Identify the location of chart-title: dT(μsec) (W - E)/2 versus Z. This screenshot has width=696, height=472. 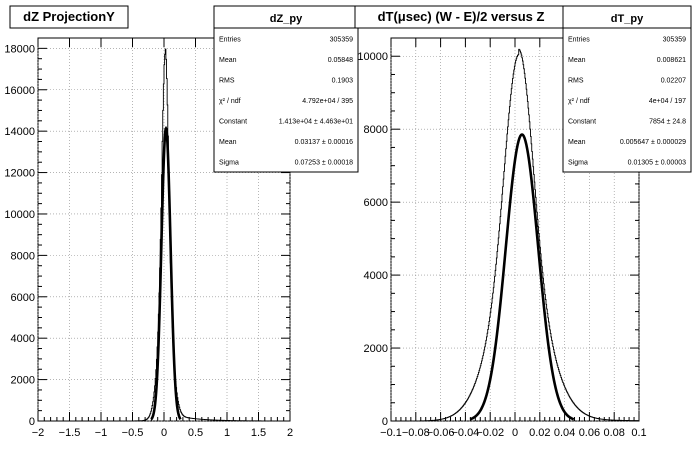
(461, 16).